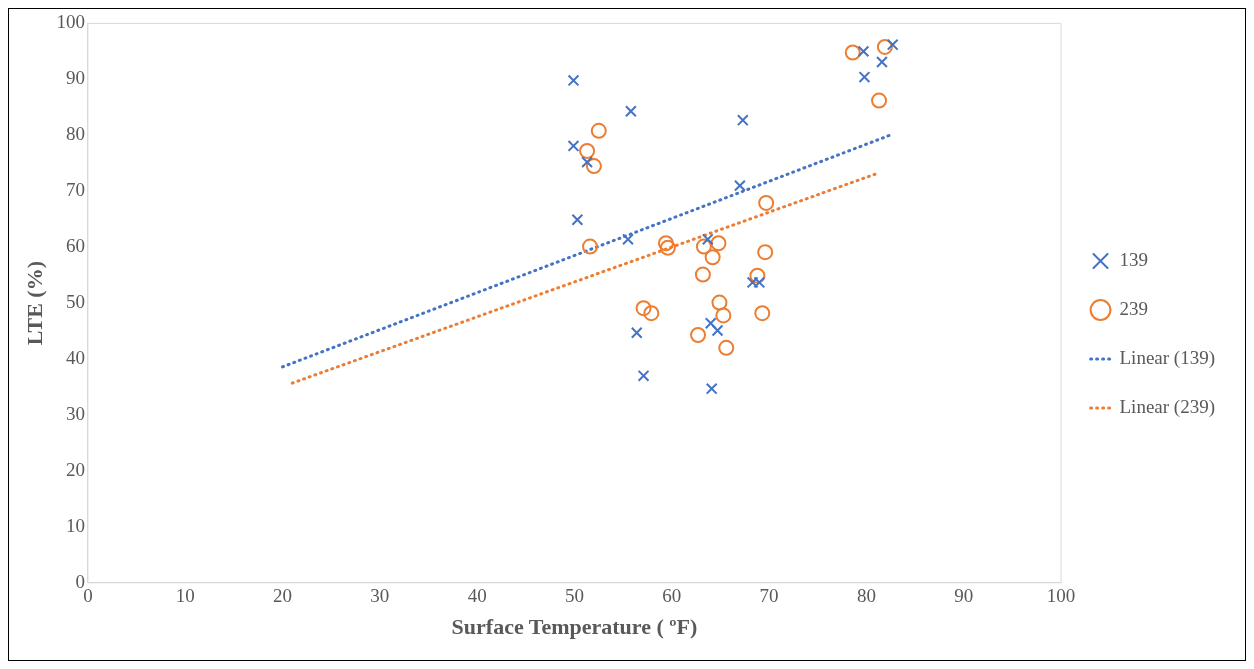 The height and width of the screenshot is (669, 1254). What do you see at coordinates (1061, 596) in the screenshot?
I see `x-tick-label: 100` at bounding box center [1061, 596].